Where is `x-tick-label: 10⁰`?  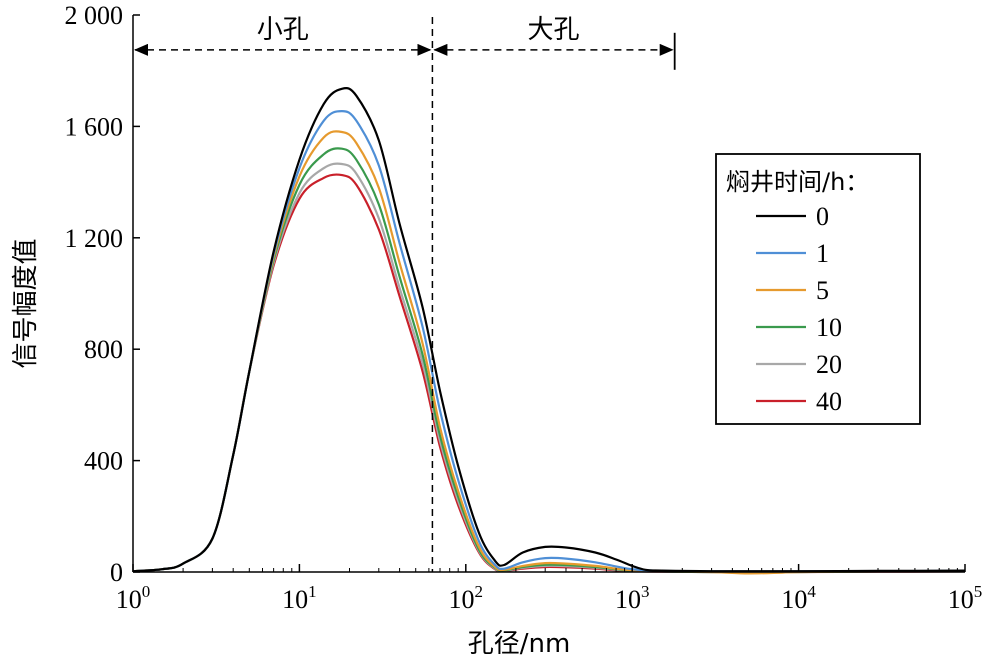 x-tick-label: 10⁰ is located at coordinates (133, 598).